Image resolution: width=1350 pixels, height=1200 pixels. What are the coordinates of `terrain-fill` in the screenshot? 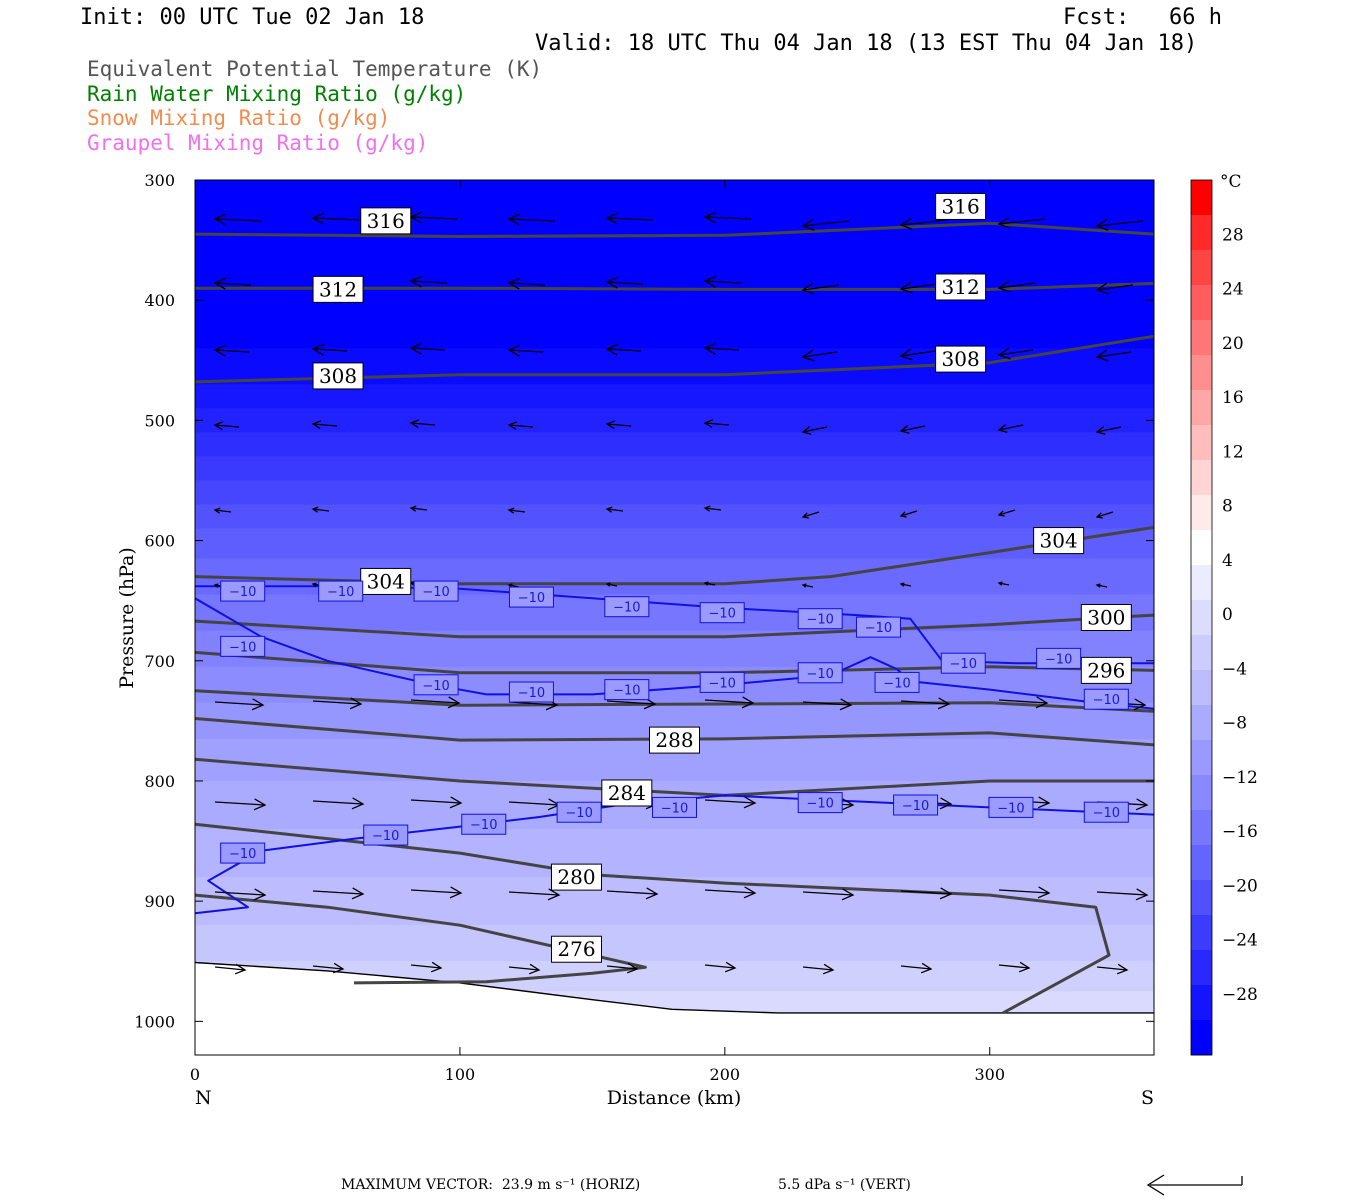 It's located at (674, 1008).